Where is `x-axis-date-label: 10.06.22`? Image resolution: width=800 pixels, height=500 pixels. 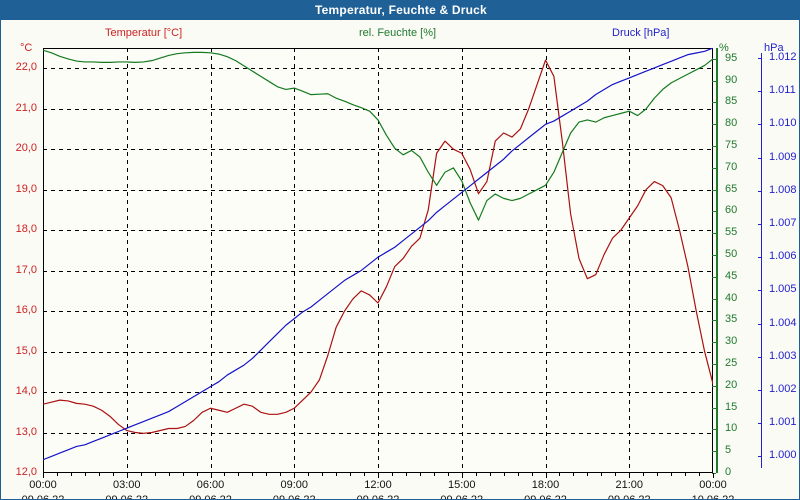 x-axis-date-label: 10.06.22 is located at coordinates (713, 497).